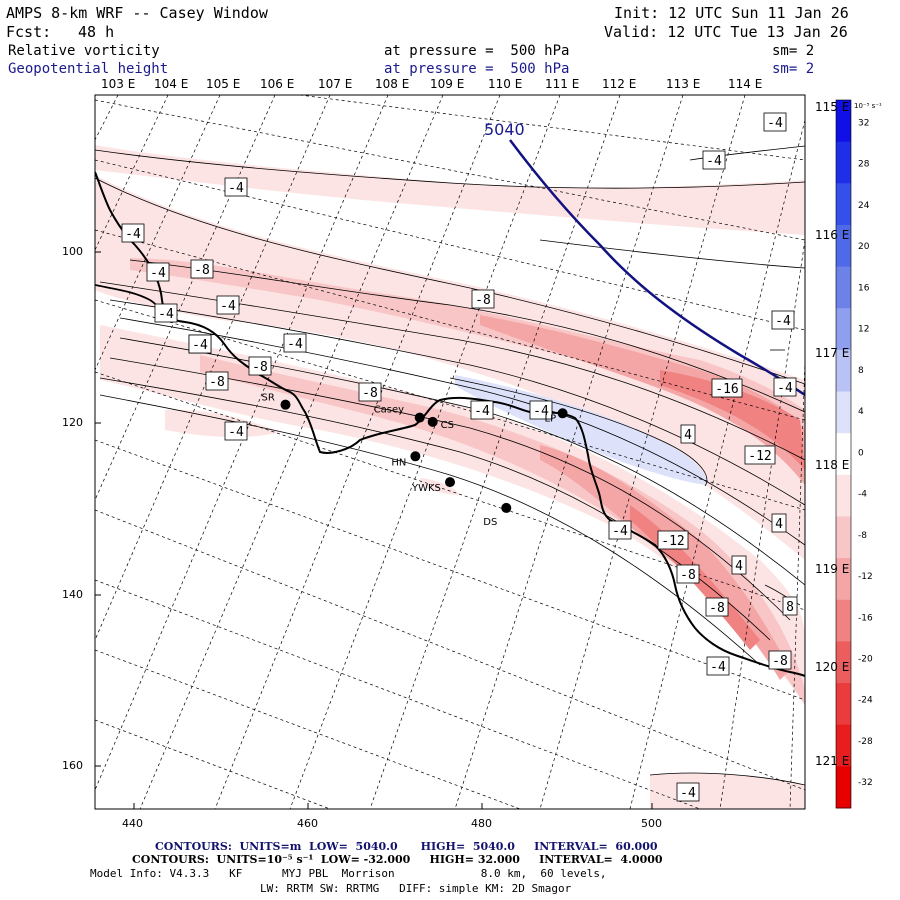 The width and height of the screenshot is (900, 900). What do you see at coordinates (392, 84) in the screenshot?
I see `lon-label: 108 E` at bounding box center [392, 84].